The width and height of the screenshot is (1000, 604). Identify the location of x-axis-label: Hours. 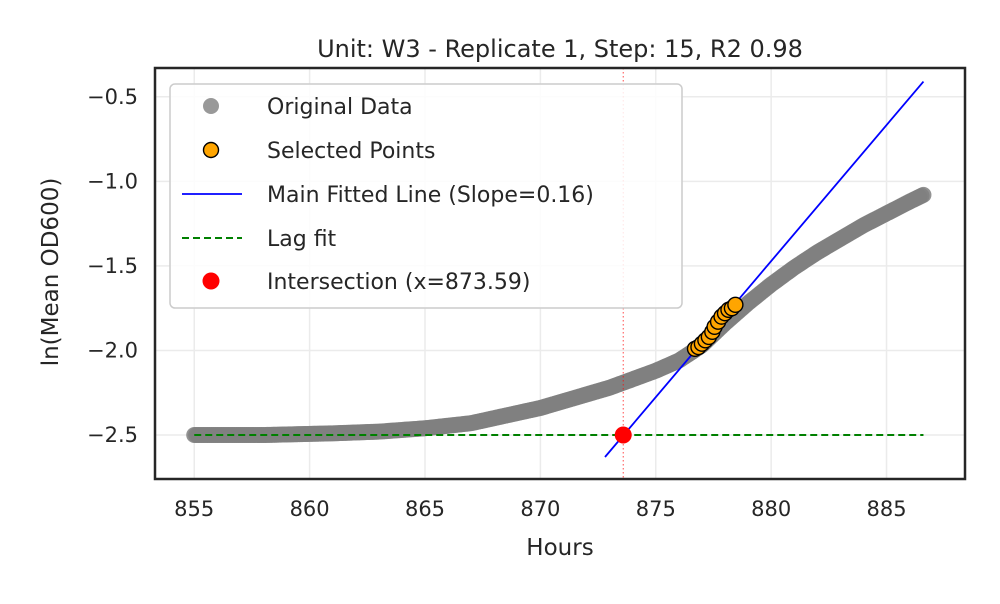
(559, 548).